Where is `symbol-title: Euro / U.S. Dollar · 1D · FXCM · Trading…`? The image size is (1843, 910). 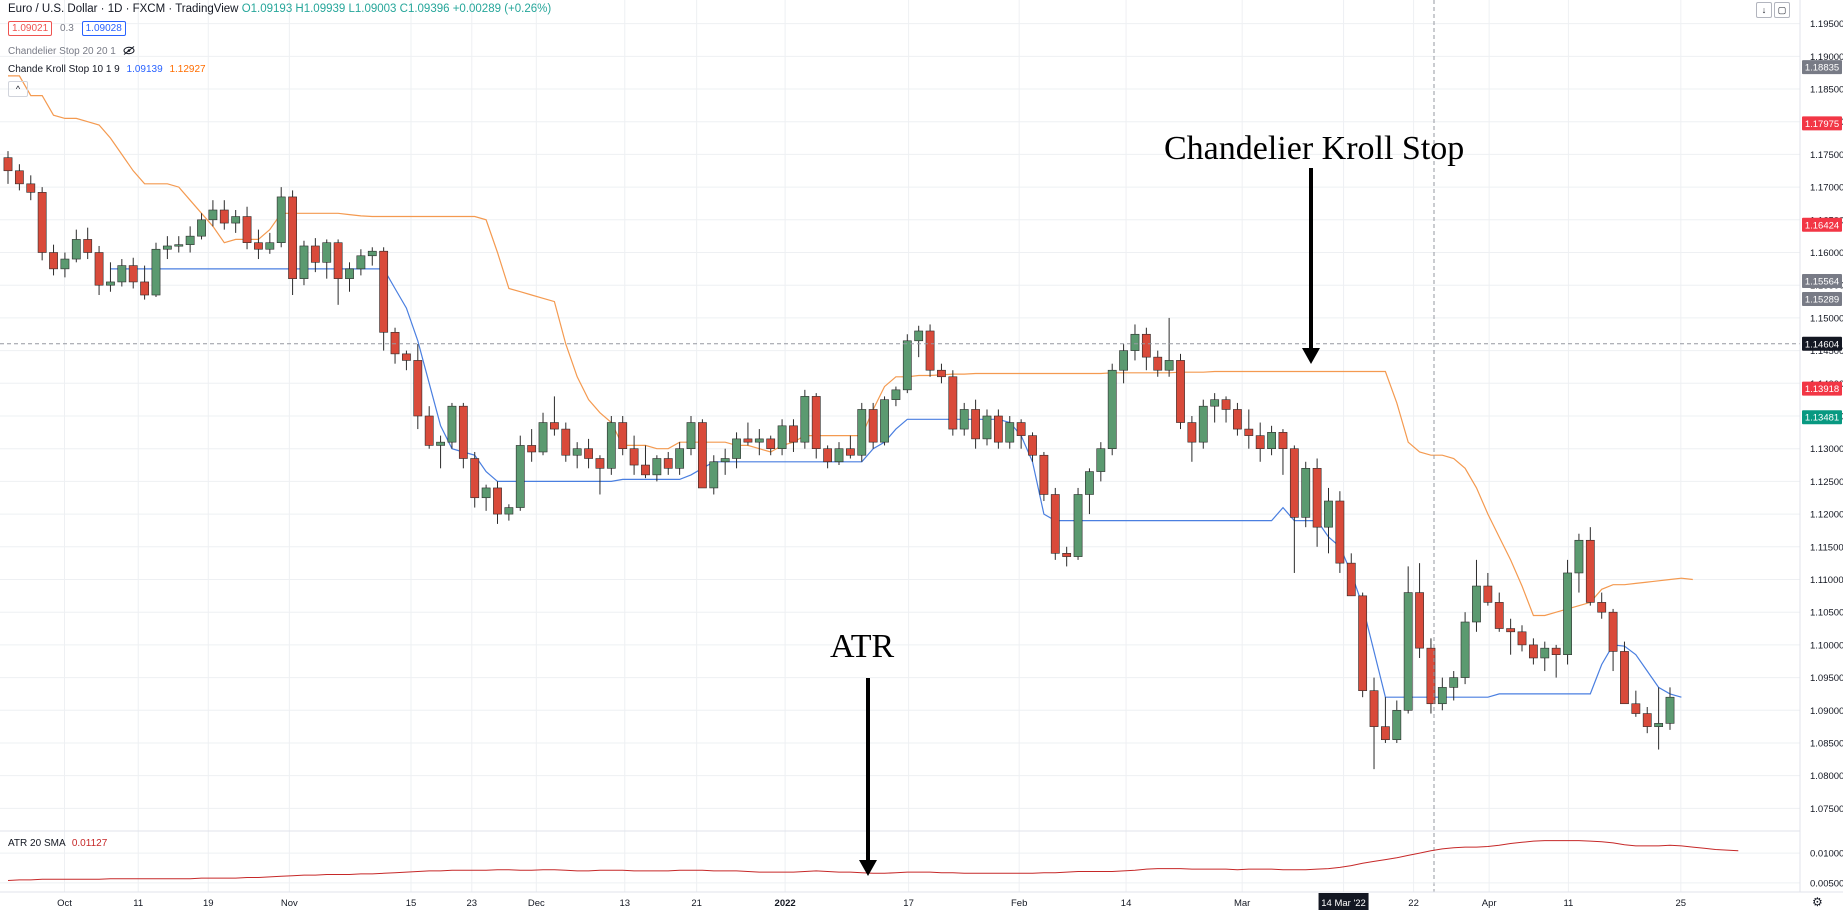 symbol-title: Euro / U.S. Dollar · 1D · FXCM · Trading… is located at coordinates (123, 9).